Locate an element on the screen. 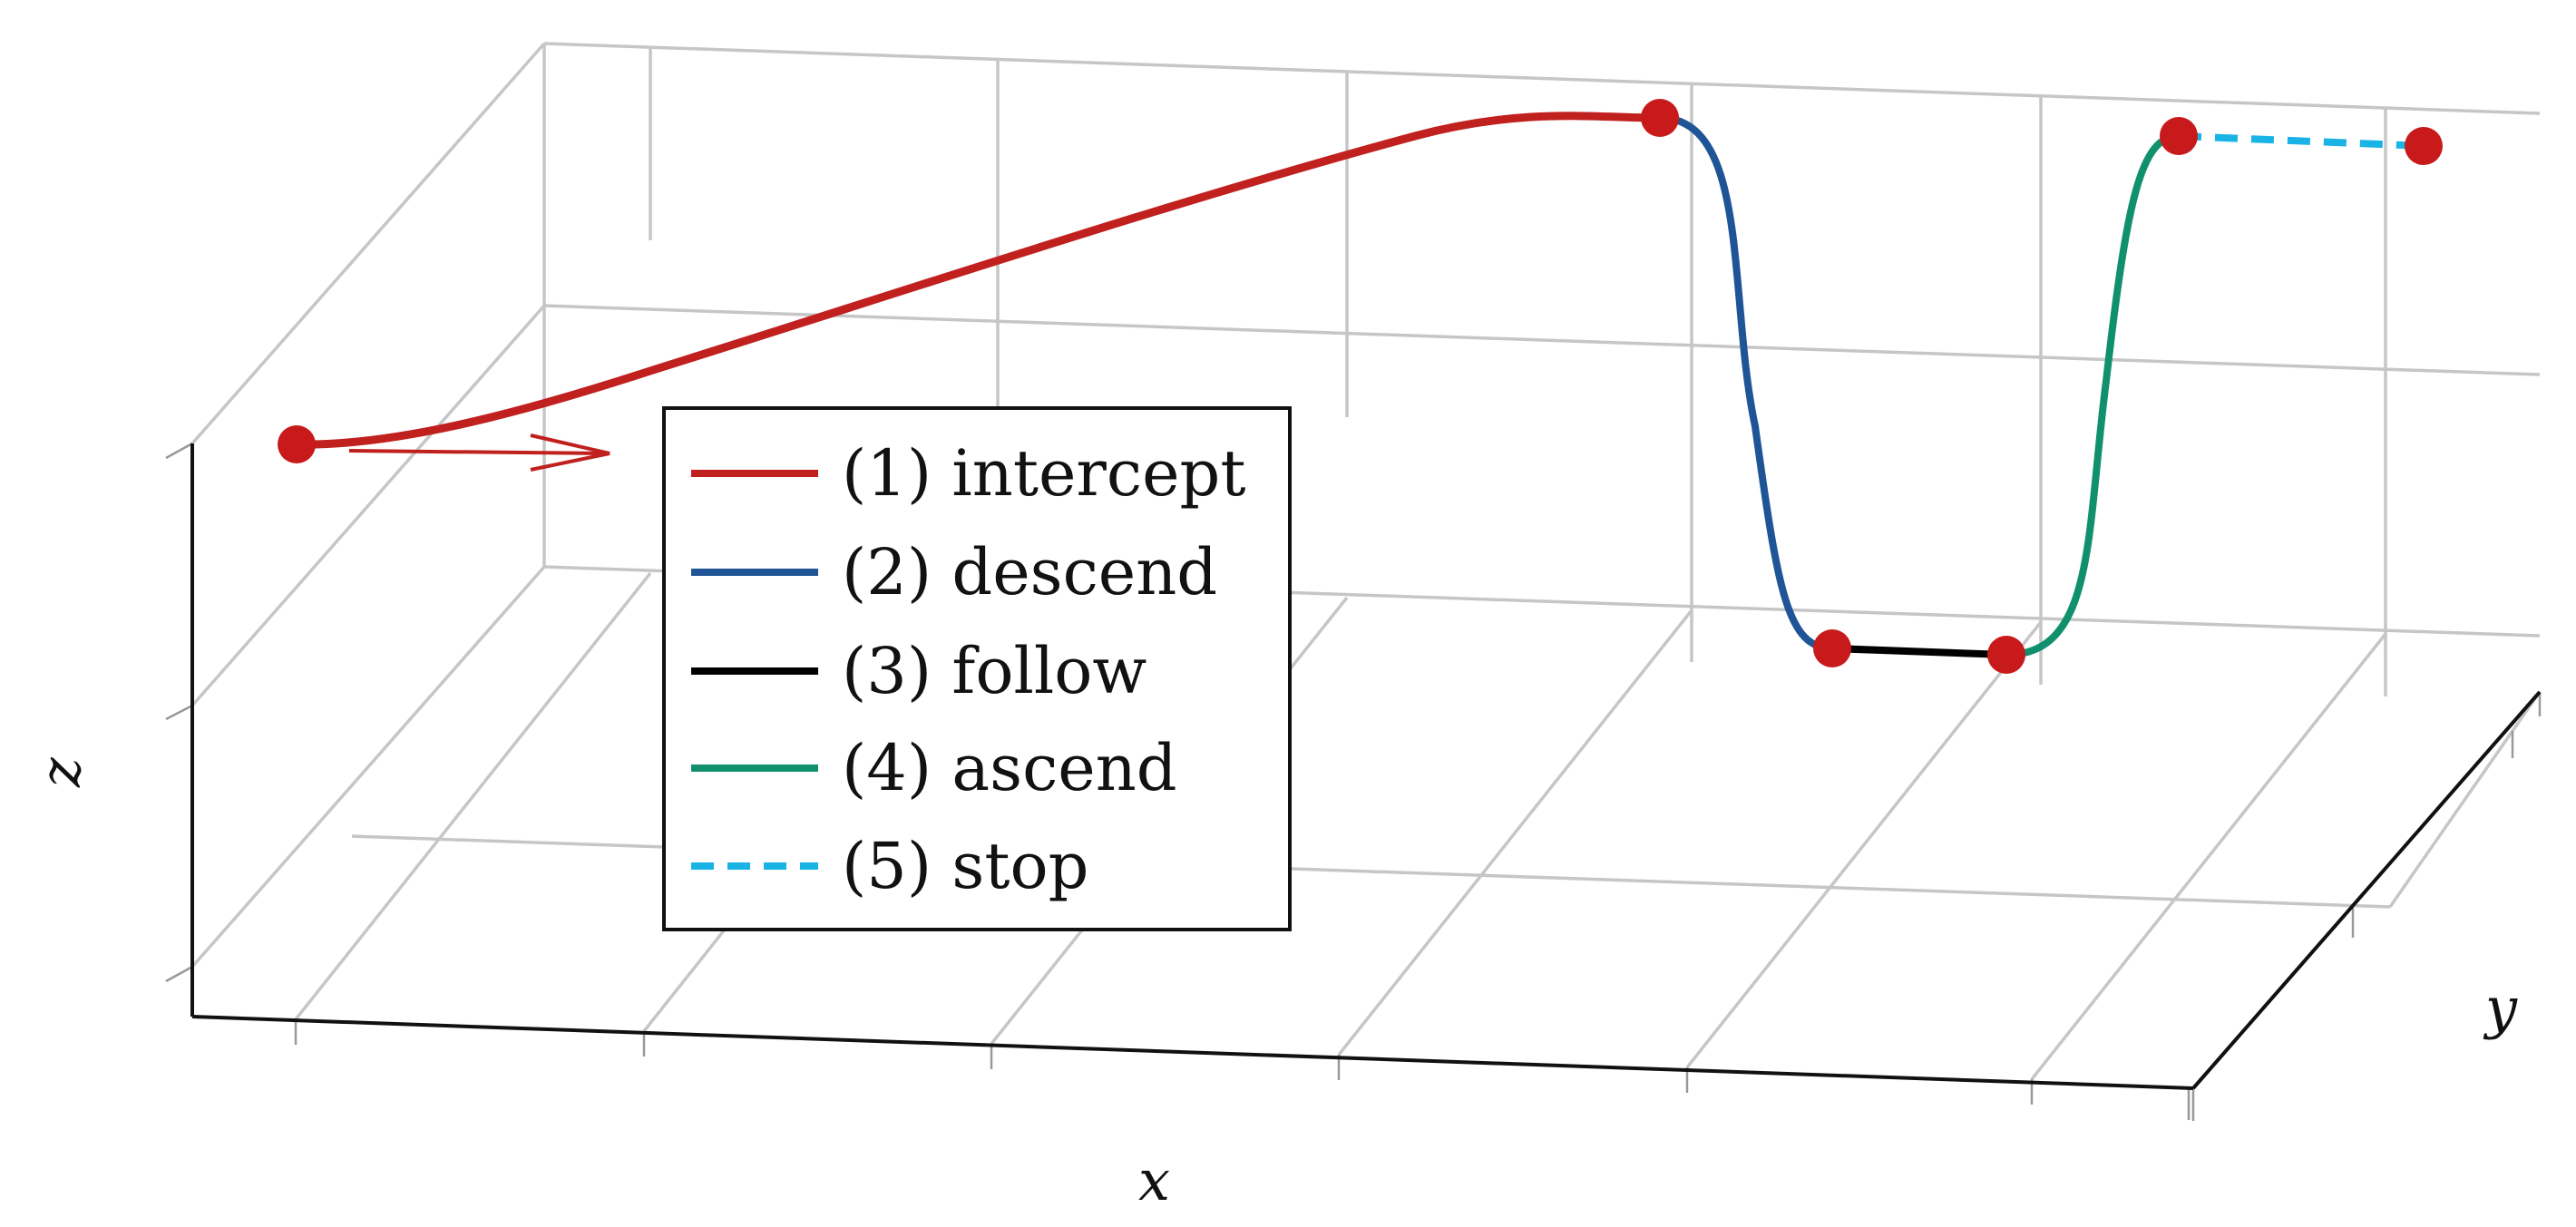  z-axis-label: z is located at coordinates (60, 772).